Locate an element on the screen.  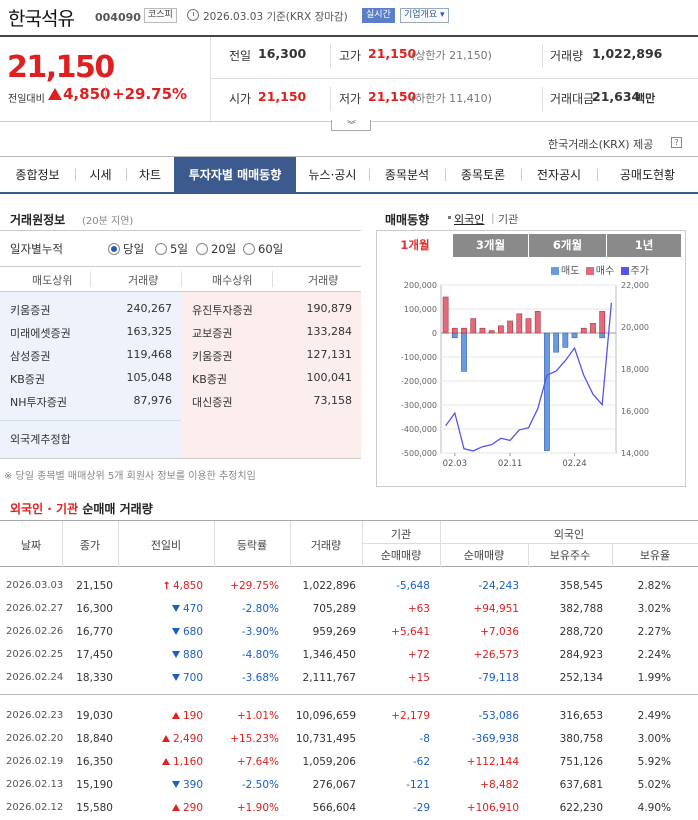
buy-top-header: 매수상위 is located at coordinates (232, 280).